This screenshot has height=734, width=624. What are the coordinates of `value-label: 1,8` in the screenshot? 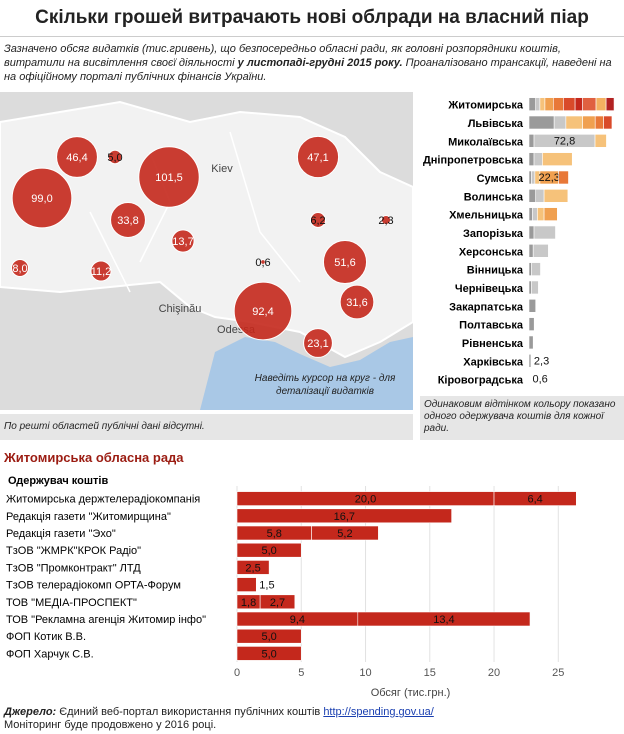 It's located at (248, 603).